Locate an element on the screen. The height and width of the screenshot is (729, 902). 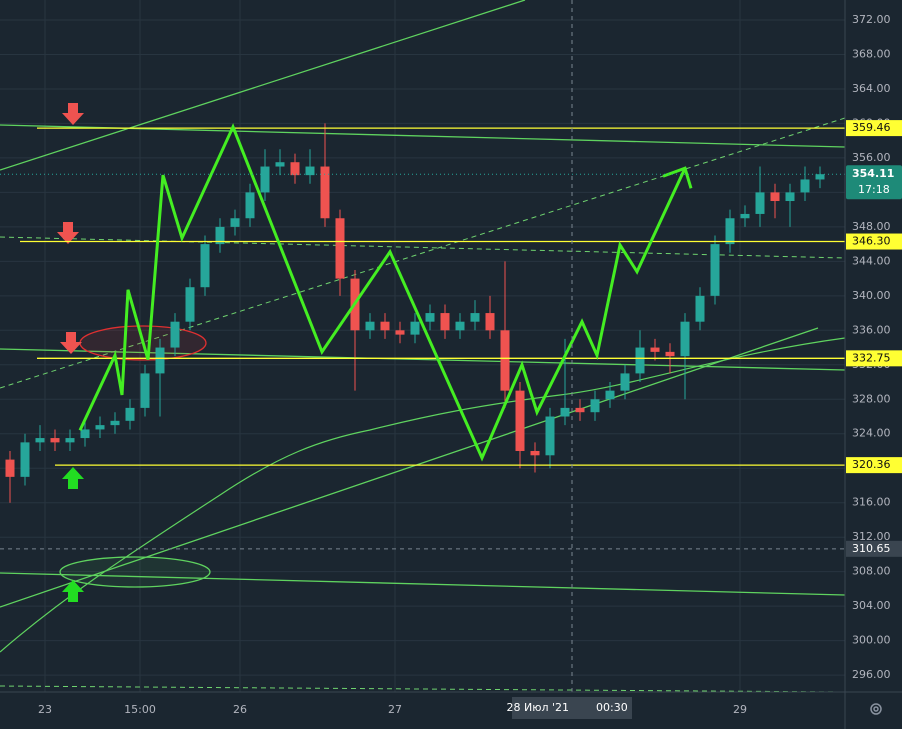
countdown-label: 17:18 is located at coordinates (874, 189).